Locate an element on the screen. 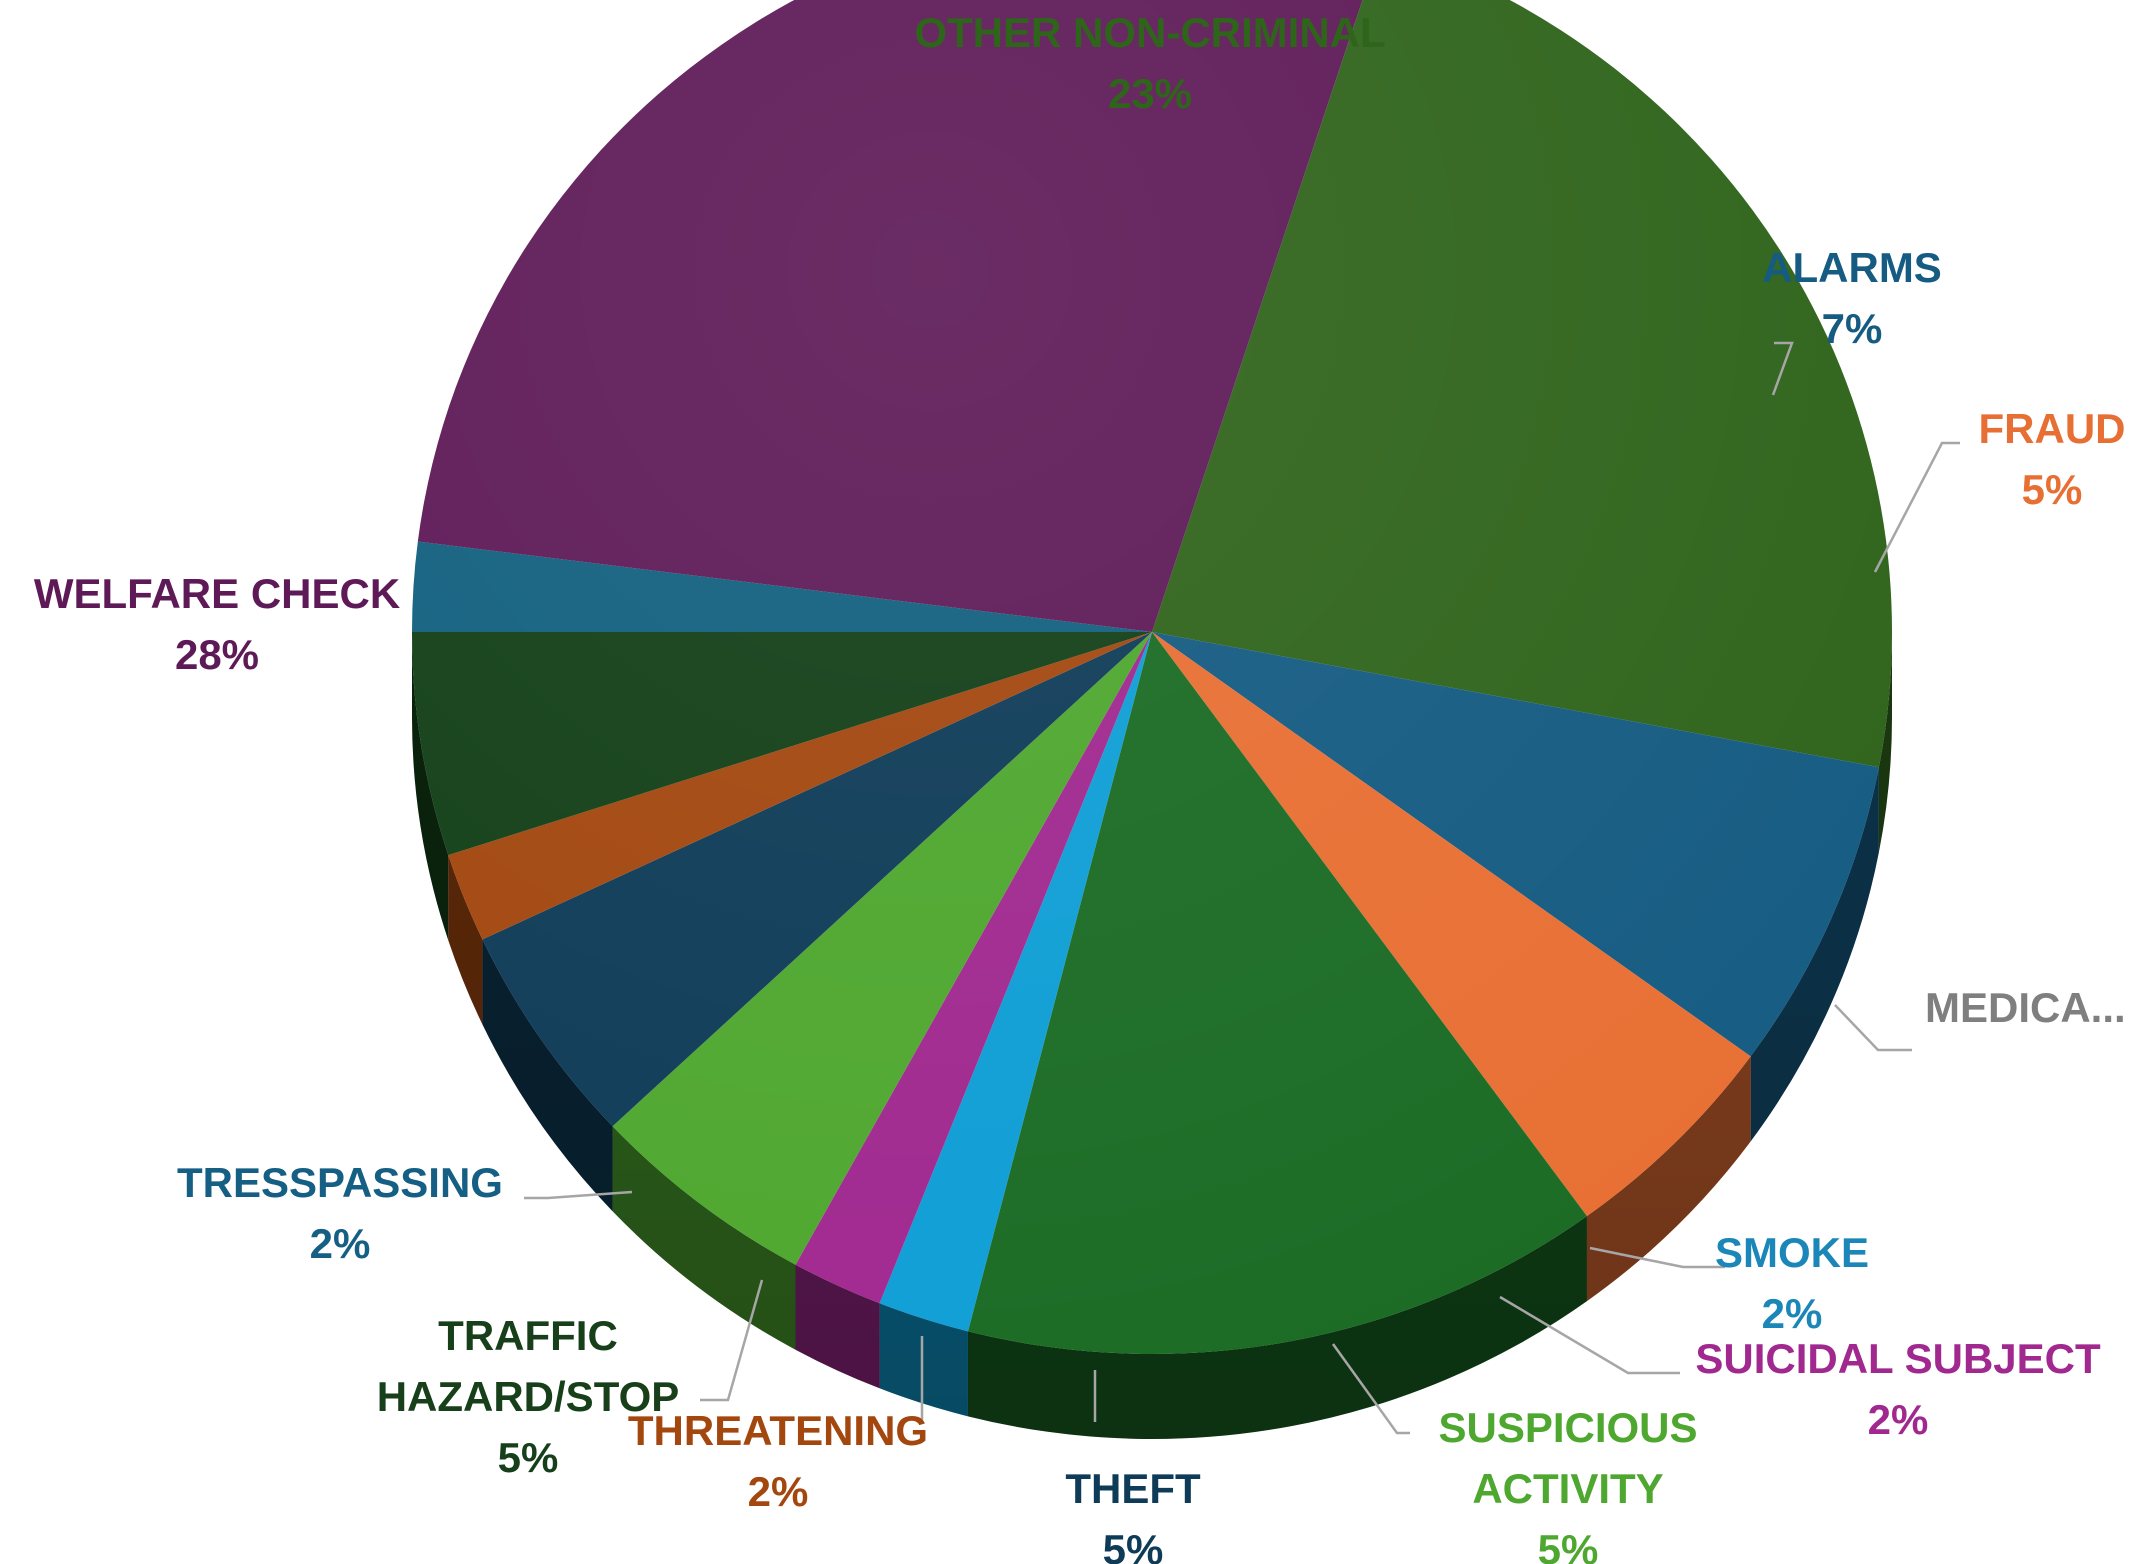 The height and width of the screenshot is (1564, 2151). slice-label-tresspassing: TRESSPASSING 2% is located at coordinates (340, 1213).